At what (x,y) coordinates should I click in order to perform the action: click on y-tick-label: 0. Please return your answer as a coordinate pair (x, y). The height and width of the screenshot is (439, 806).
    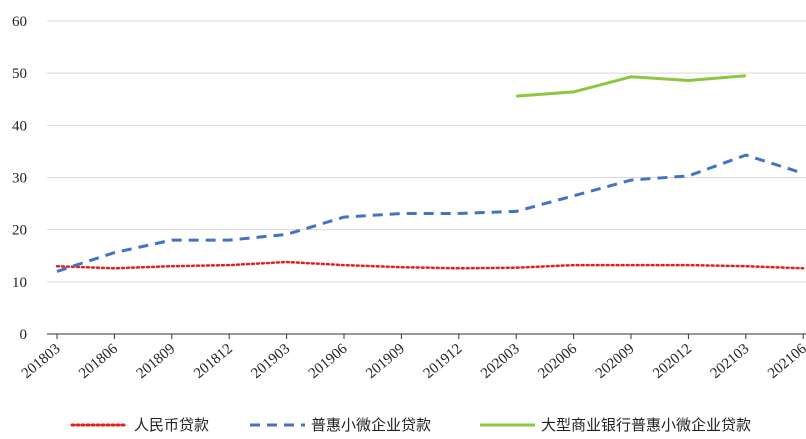
    Looking at the image, I should click on (24, 335).